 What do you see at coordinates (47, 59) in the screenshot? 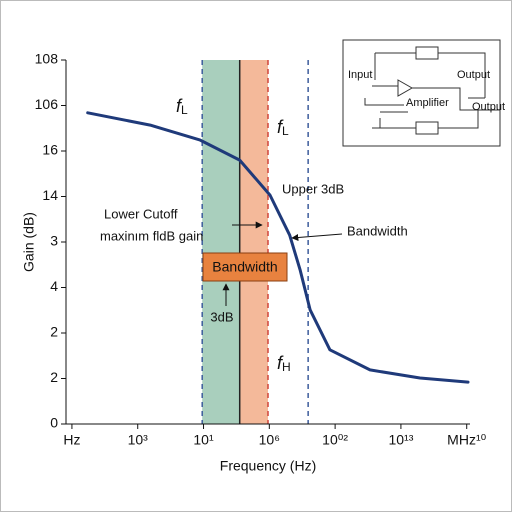
I see `y-tick-label: 108` at bounding box center [47, 59].